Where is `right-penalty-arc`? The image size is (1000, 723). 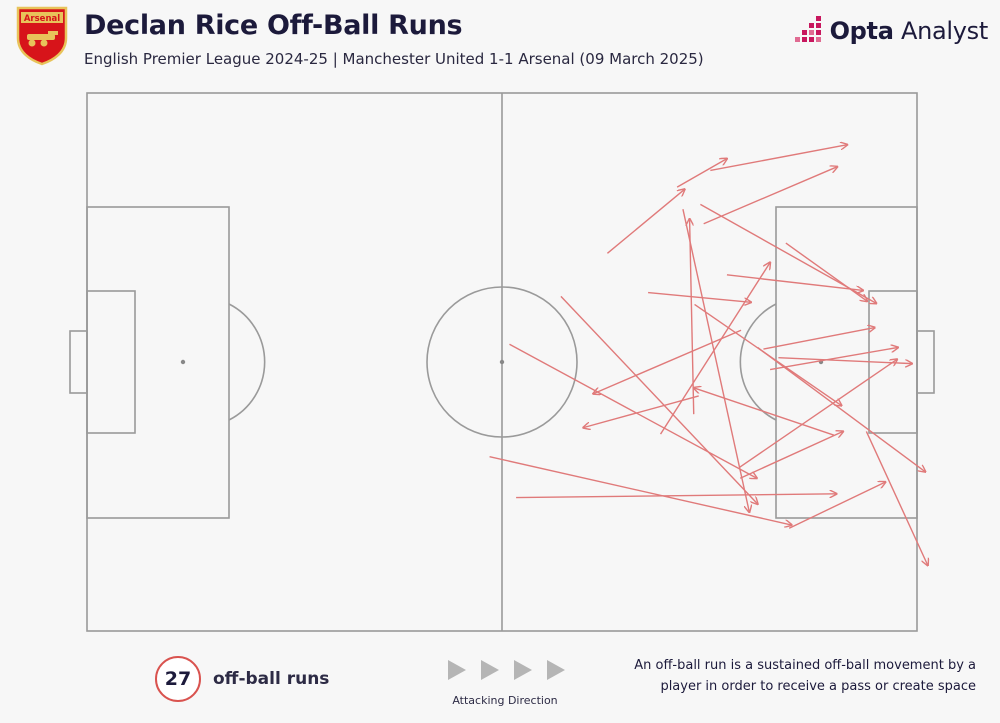
right-penalty-arc is located at coordinates (758, 362).